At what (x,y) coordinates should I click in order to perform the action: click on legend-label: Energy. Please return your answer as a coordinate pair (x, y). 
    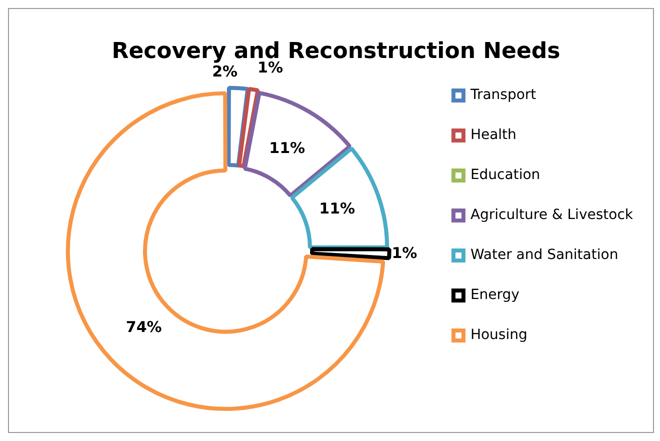
    Looking at the image, I should click on (495, 295).